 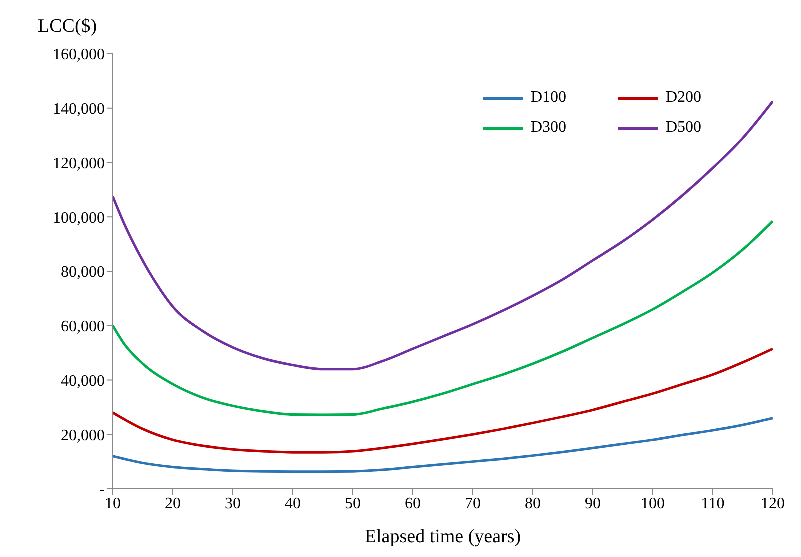 What do you see at coordinates (83, 327) in the screenshot?
I see `y-tick-label: 60,000` at bounding box center [83, 327].